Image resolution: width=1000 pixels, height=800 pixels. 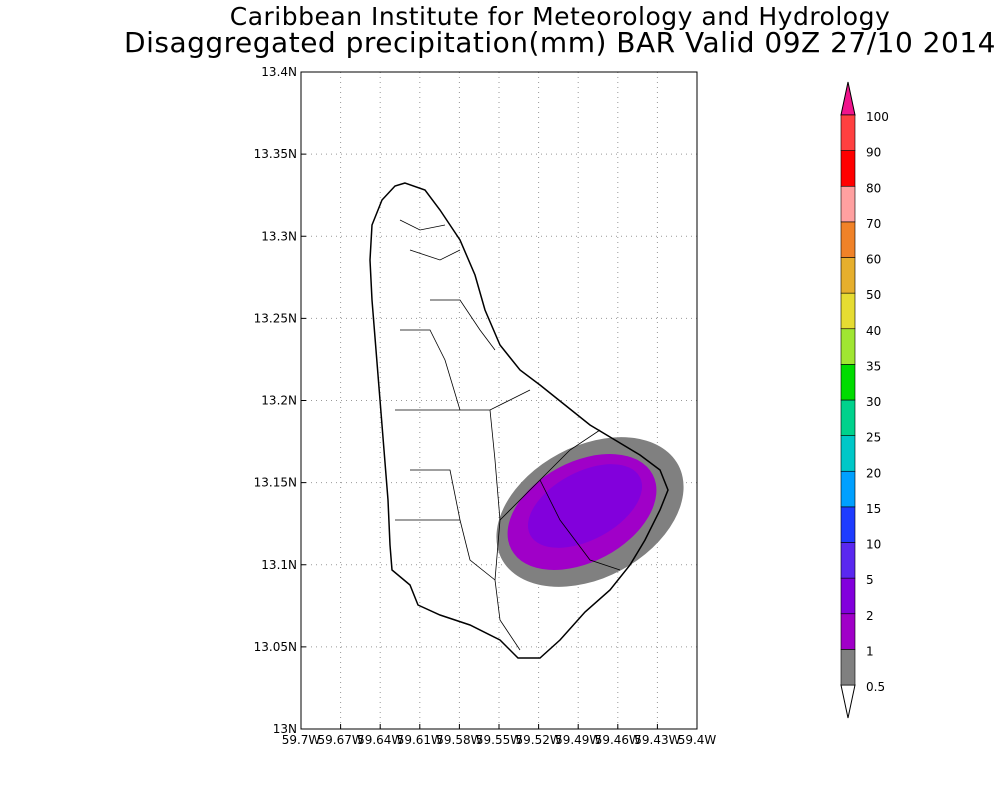 What do you see at coordinates (301, 740) in the screenshot?
I see `x-tick-label: 59.7W` at bounding box center [301, 740].